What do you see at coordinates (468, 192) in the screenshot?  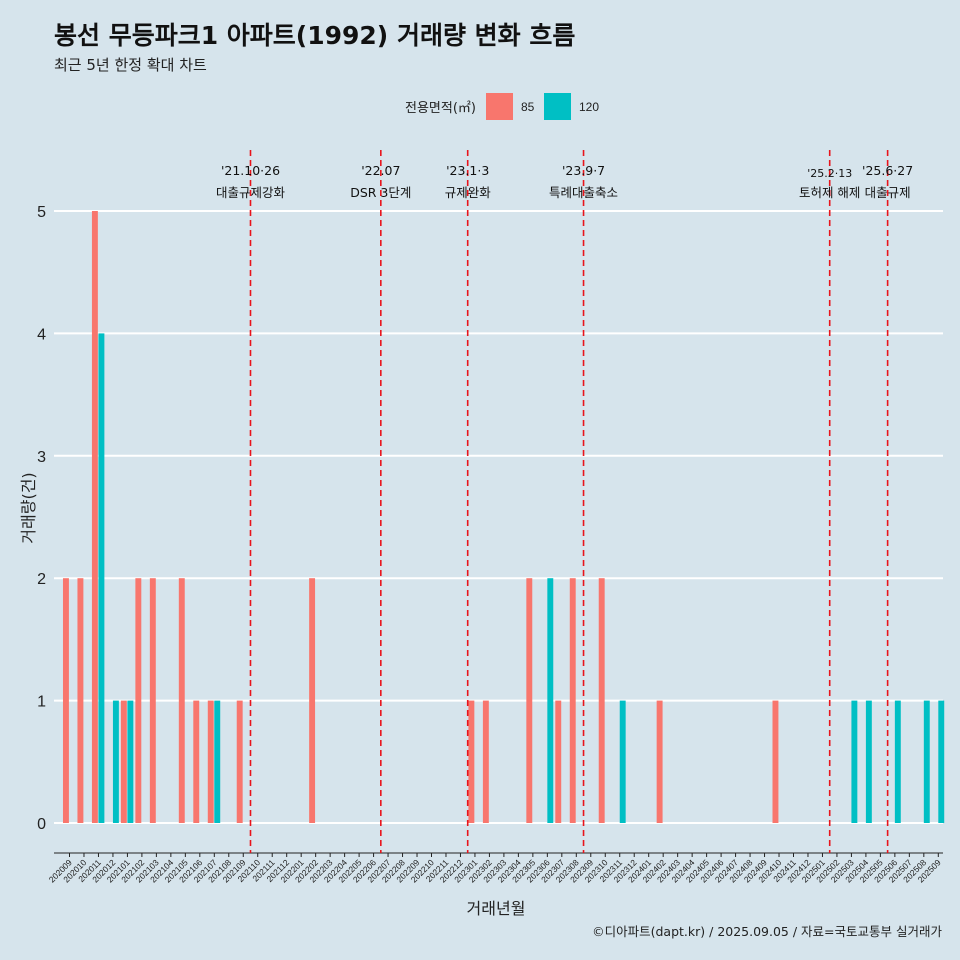 I see `event-label: 규제완화` at bounding box center [468, 192].